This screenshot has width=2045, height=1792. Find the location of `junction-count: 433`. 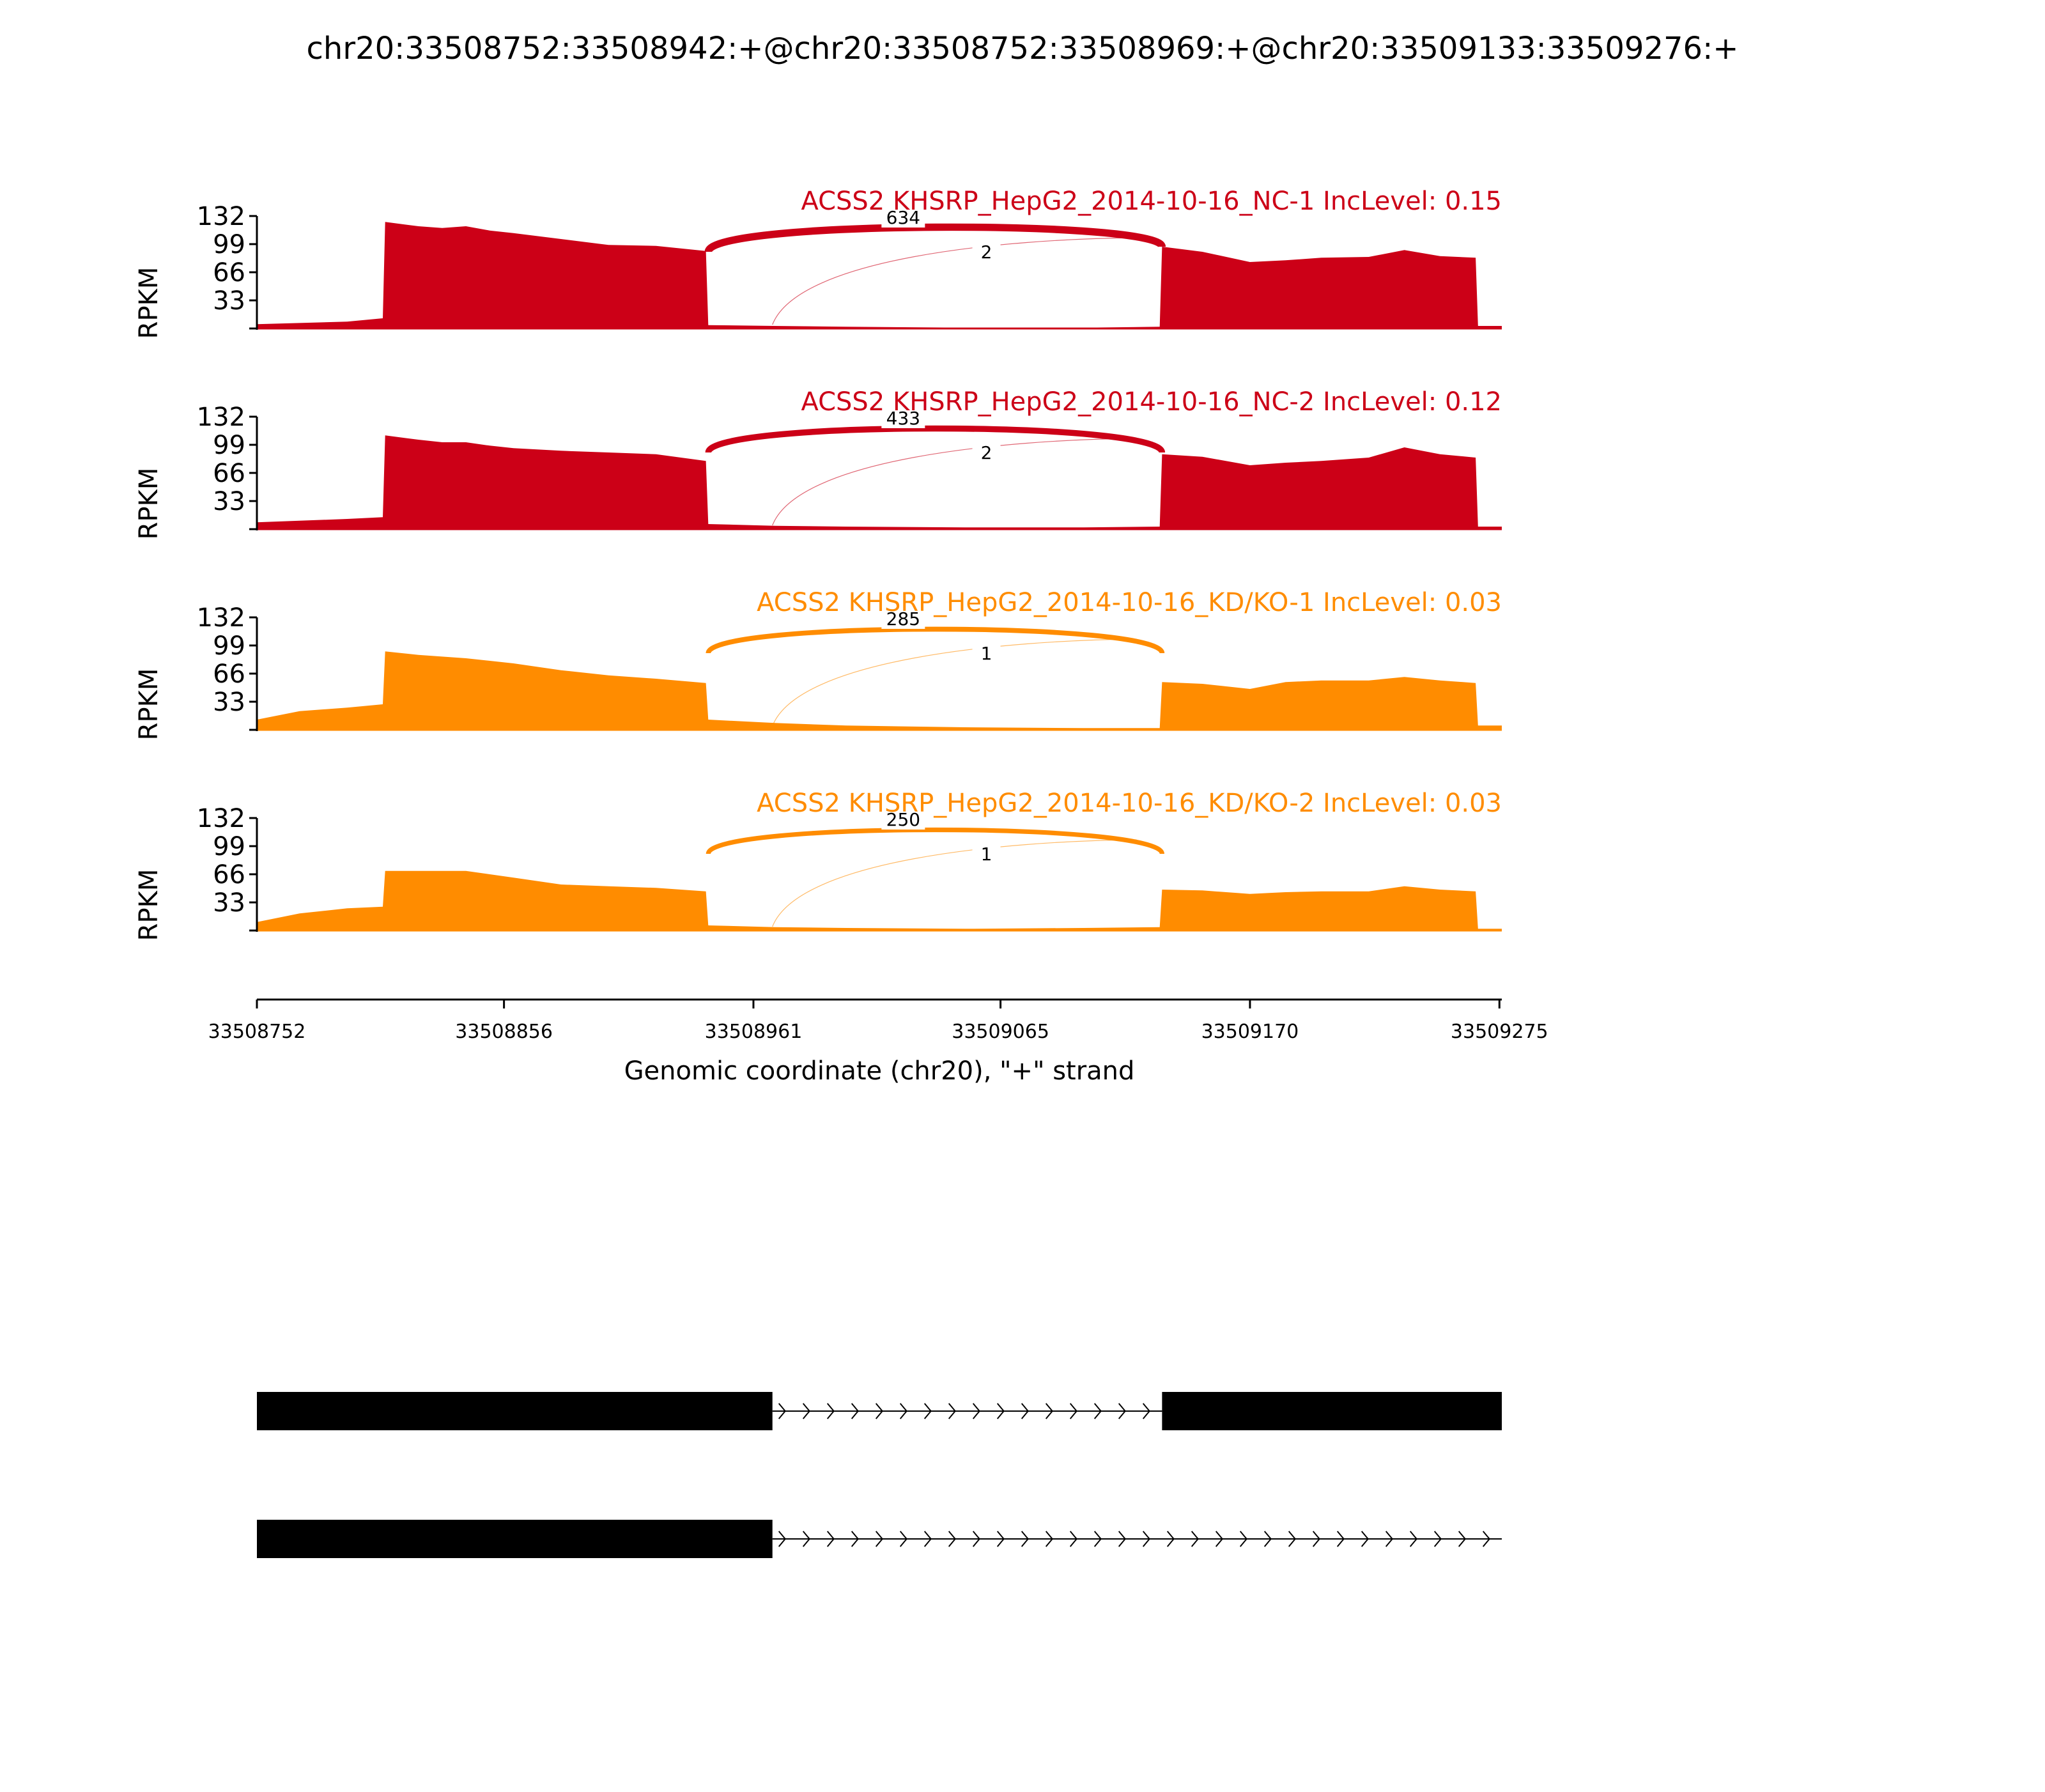

junction-count: 433 is located at coordinates (903, 418).